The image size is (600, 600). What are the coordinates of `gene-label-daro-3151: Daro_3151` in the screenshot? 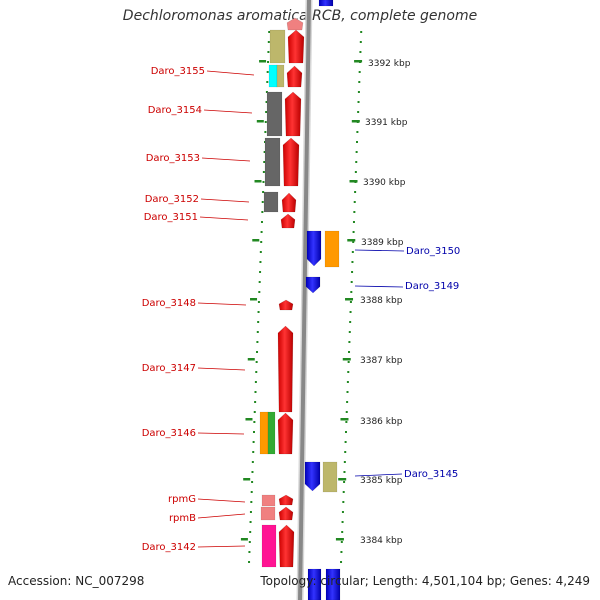 It's located at (171, 217).